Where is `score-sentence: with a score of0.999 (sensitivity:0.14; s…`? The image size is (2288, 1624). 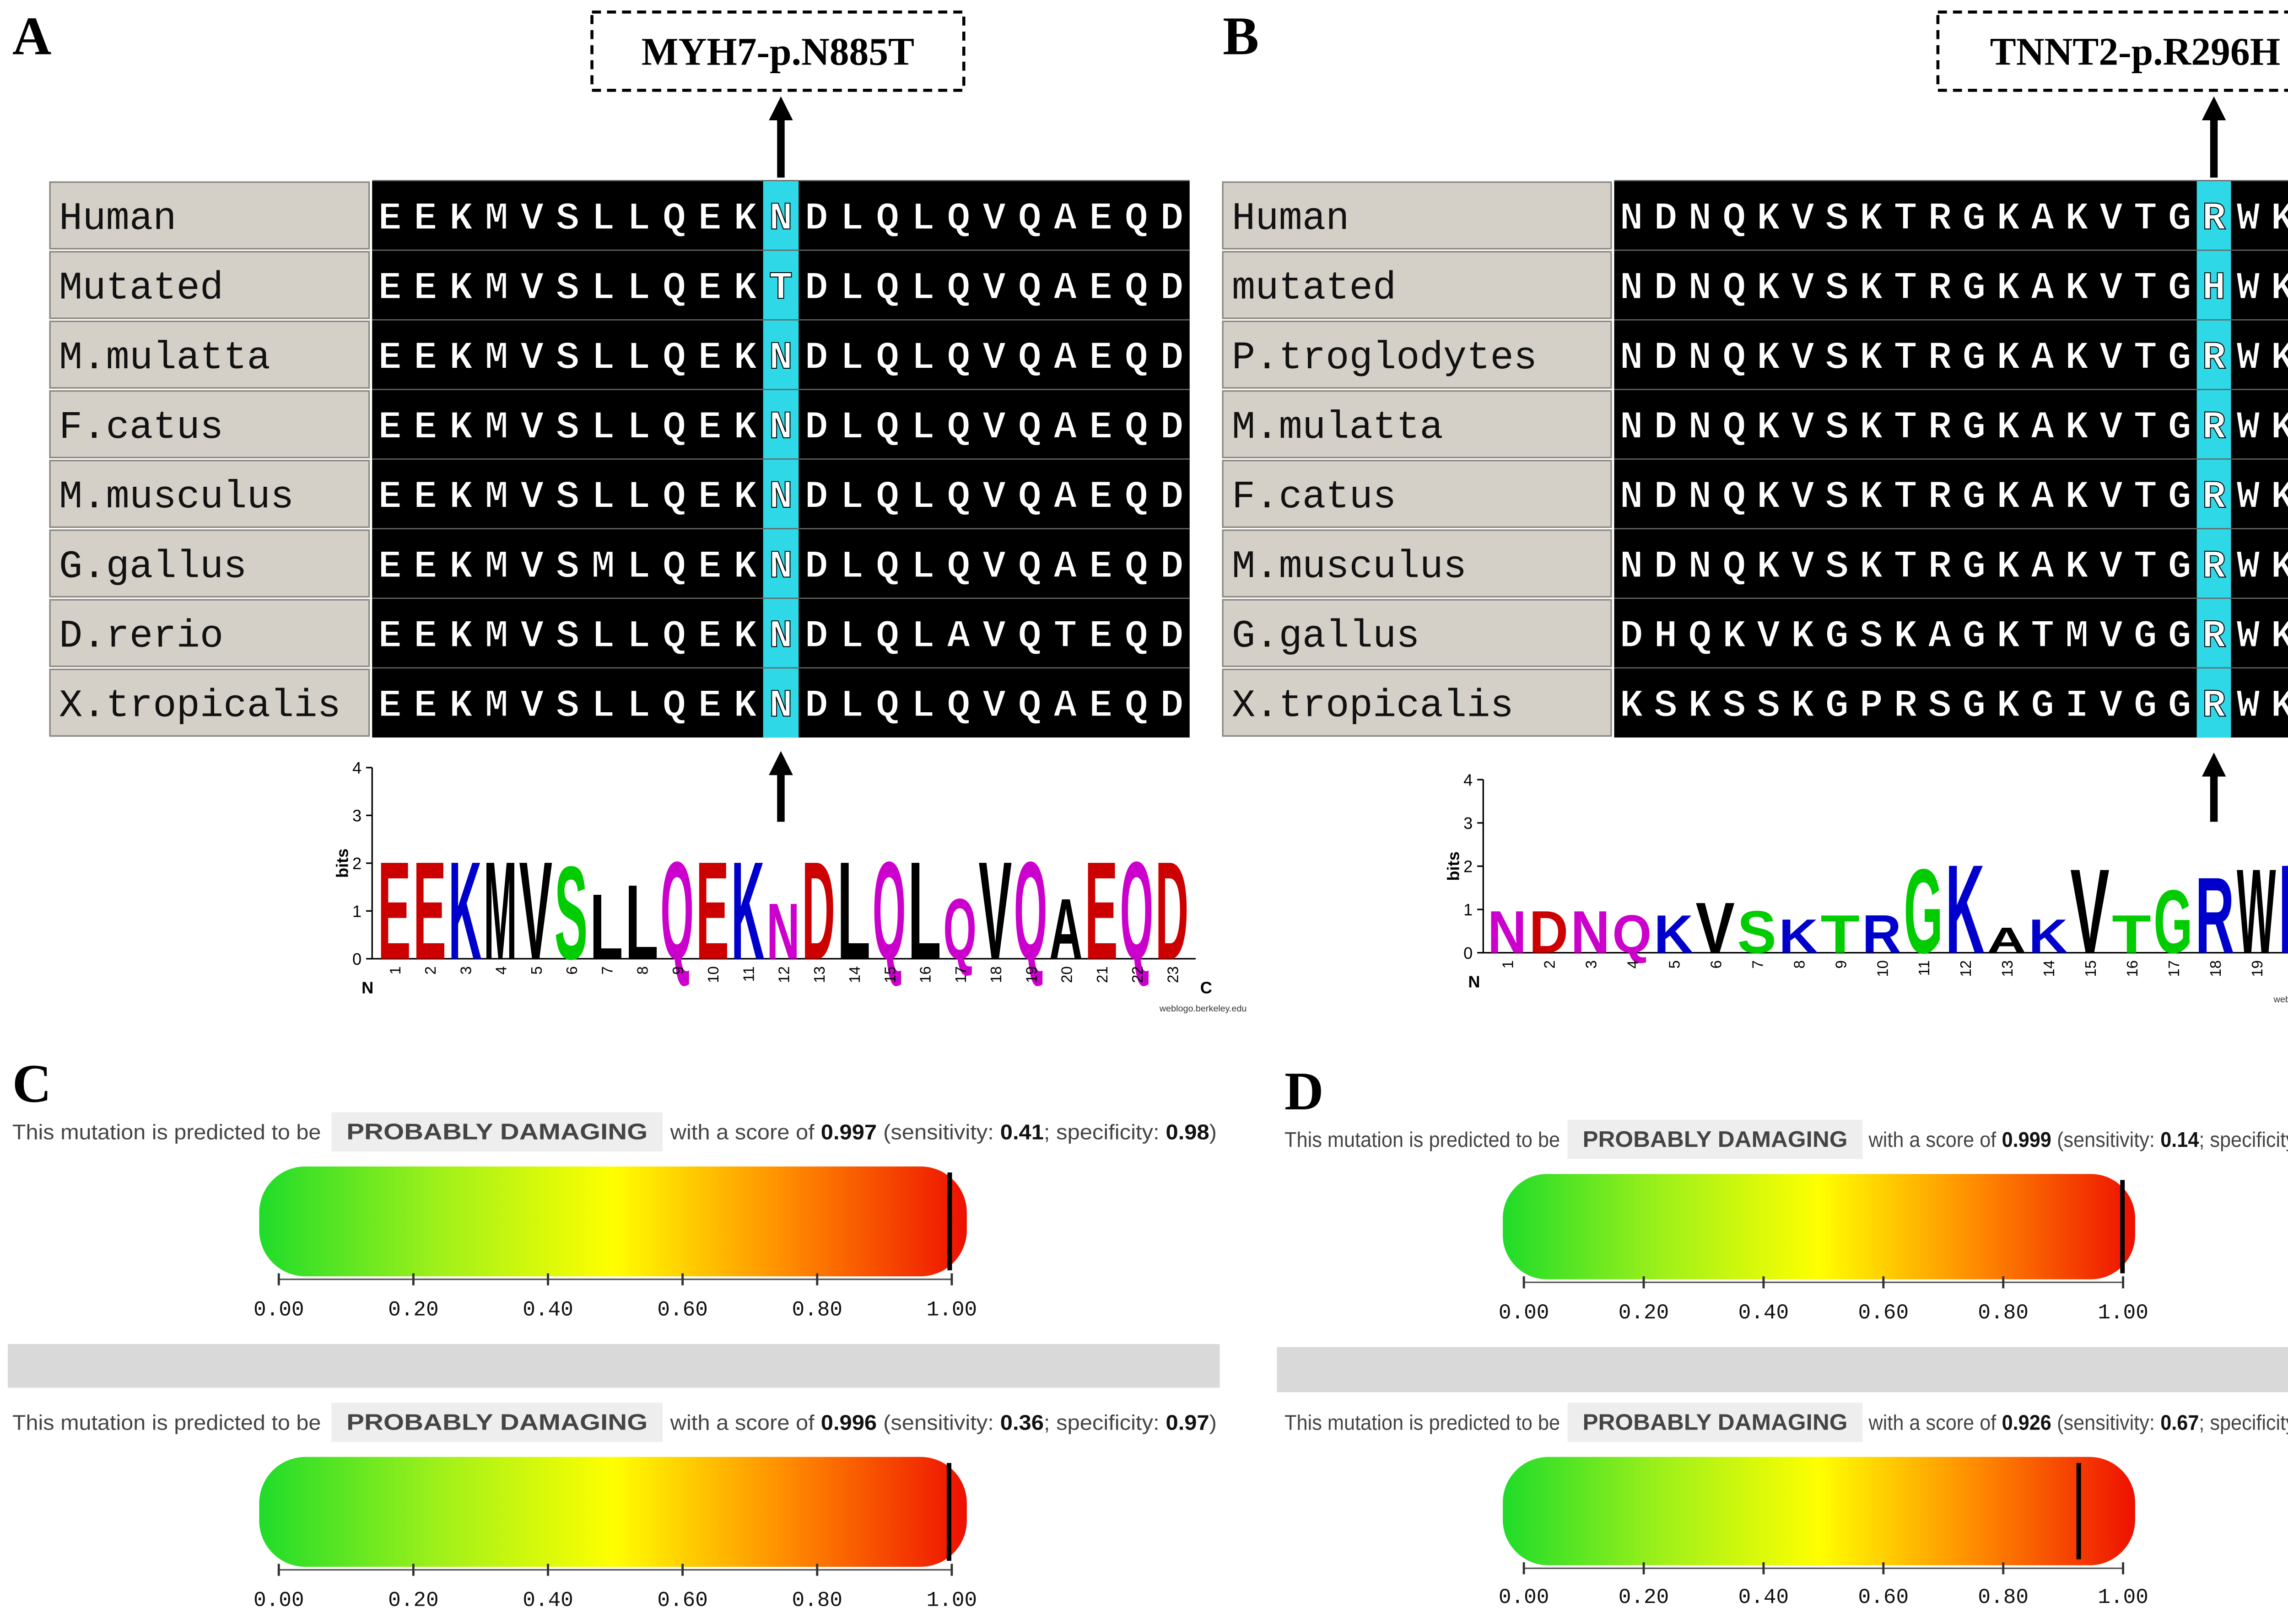 score-sentence: with a score of0.999 (sensitivity:0.14; s… is located at coordinates (2078, 1139).